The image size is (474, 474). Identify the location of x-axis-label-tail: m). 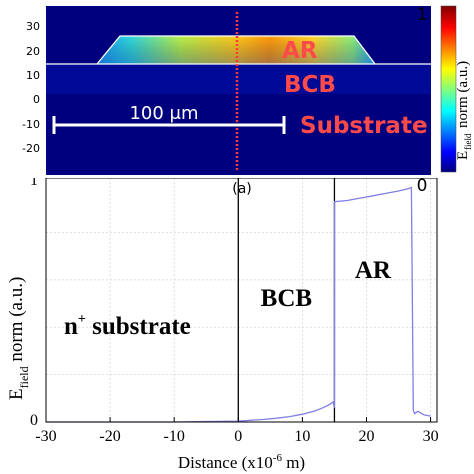
(293, 462).